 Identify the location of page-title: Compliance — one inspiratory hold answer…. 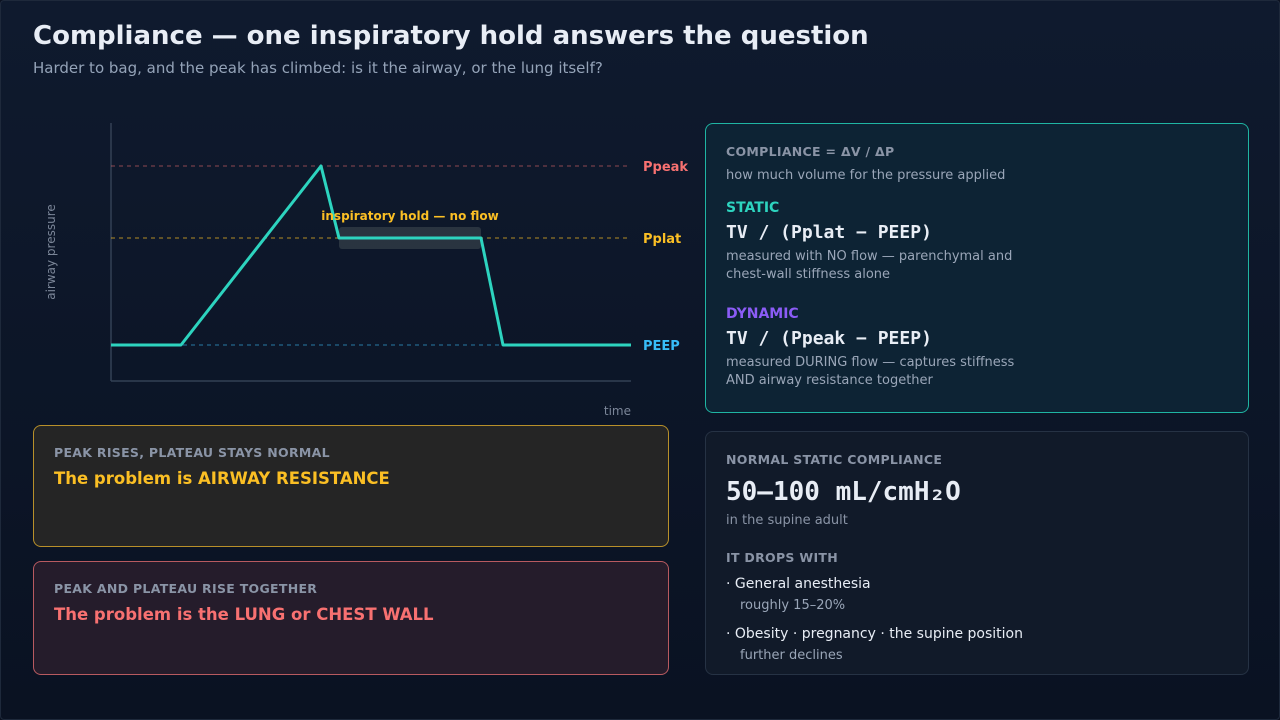
(451, 36).